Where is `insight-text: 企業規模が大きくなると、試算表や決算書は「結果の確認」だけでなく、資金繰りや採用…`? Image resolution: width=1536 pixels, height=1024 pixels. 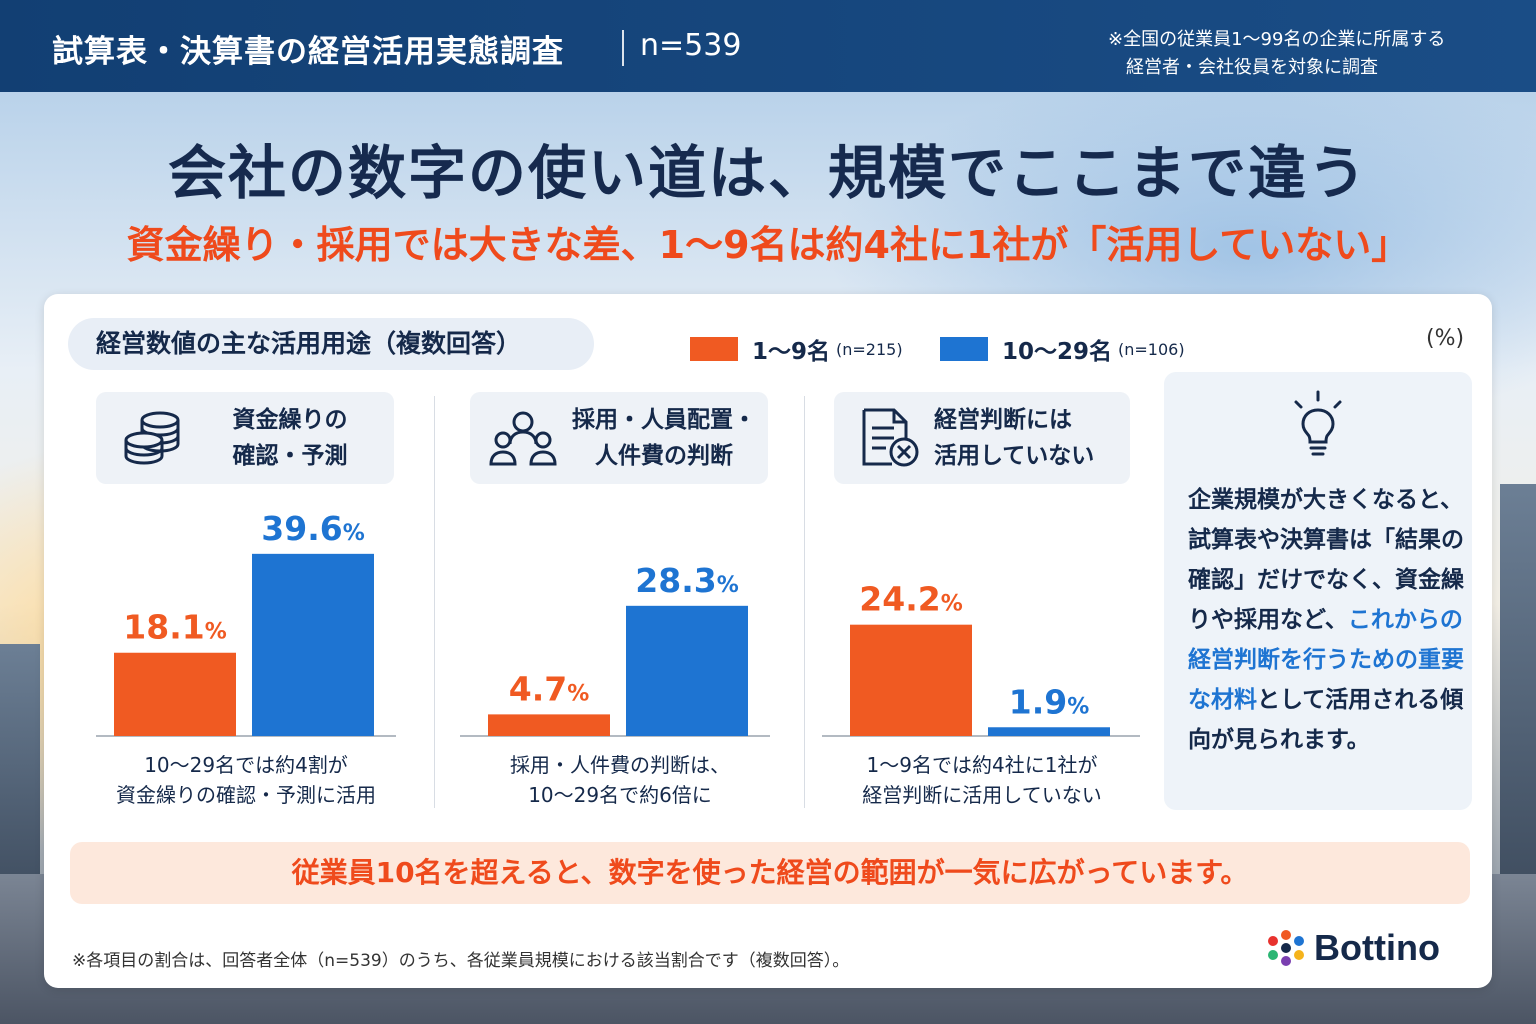
insight-text: 企業規模が大きくなると、試算表や決算書は「結果の確認」だけでなく、資金繰りや採用… is located at coordinates (1326, 620).